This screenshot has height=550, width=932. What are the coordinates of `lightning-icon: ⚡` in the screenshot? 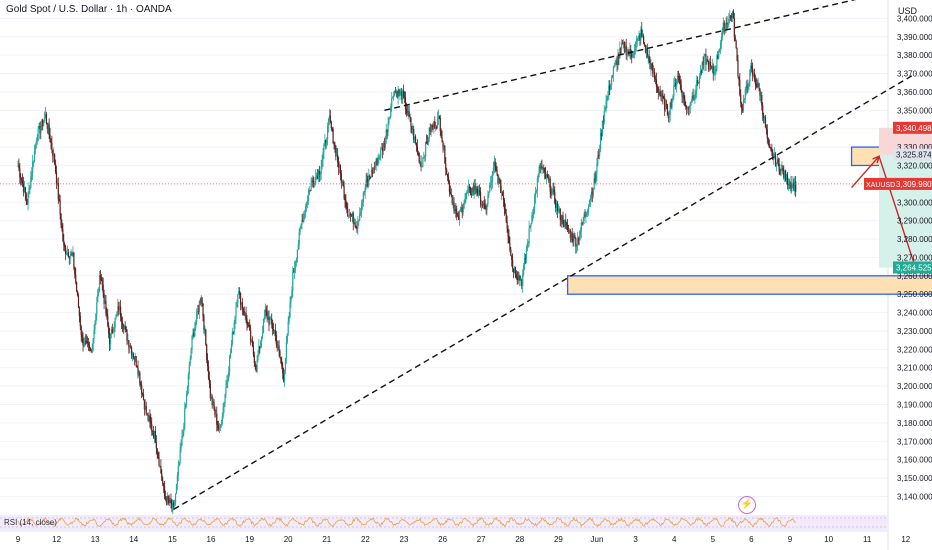 It's located at (747, 505).